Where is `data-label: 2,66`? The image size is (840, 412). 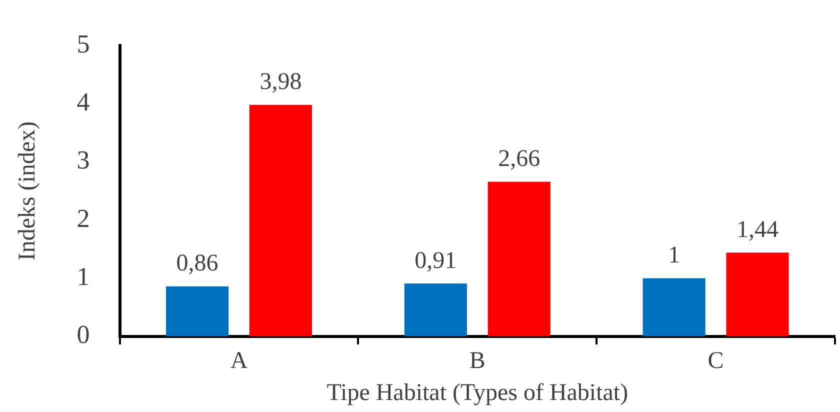
data-label: 2,66 is located at coordinates (519, 159).